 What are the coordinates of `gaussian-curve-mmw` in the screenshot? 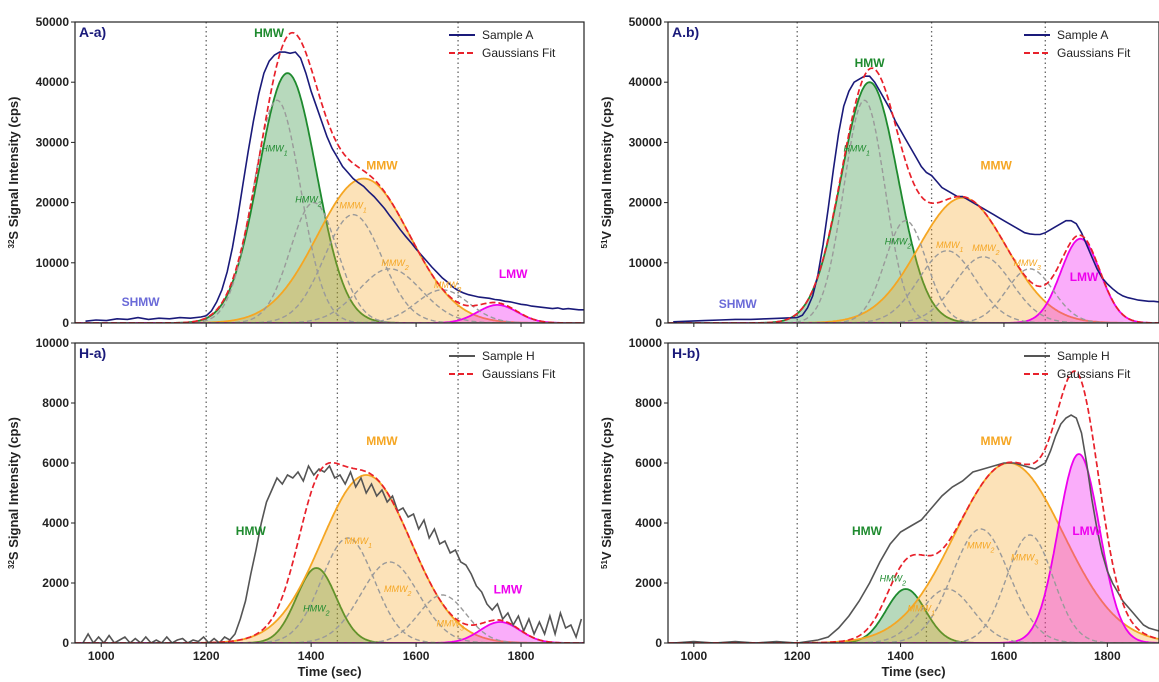 It's located at (913, 552).